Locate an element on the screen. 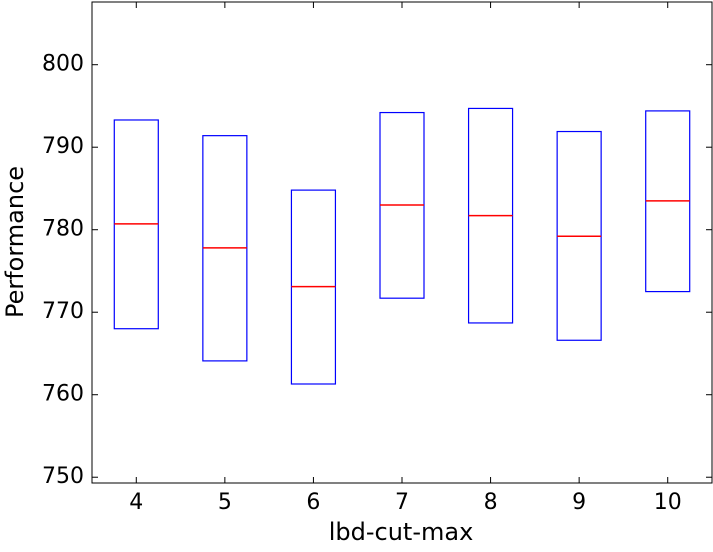 This screenshot has height=552, width=713. x-tick-label: 5 is located at coordinates (225, 502).